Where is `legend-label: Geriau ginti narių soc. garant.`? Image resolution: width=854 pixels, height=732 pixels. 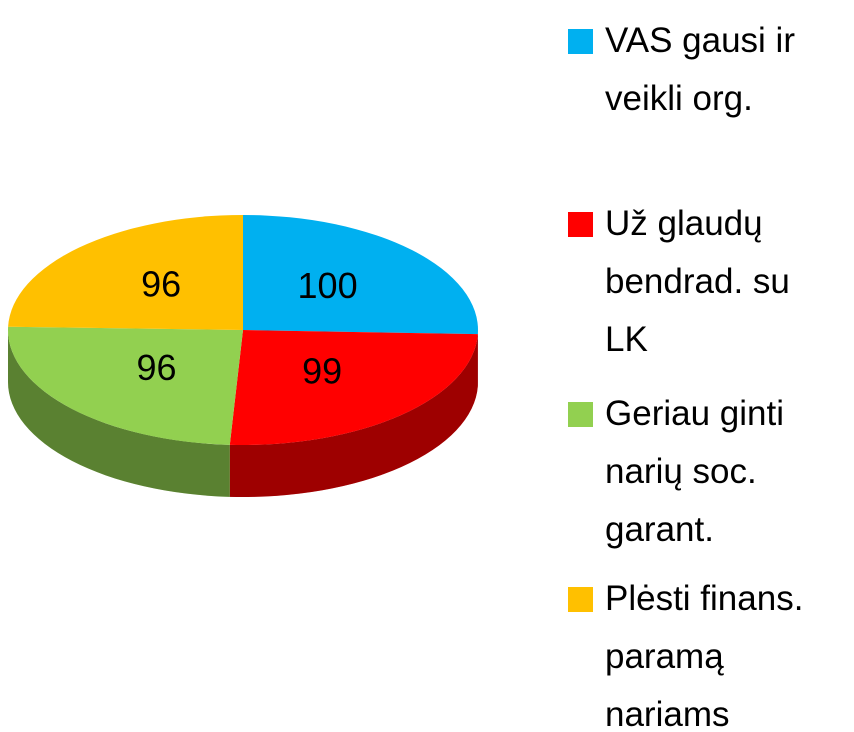 legend-label: Geriau ginti narių soc. garant. is located at coordinates (694, 471).